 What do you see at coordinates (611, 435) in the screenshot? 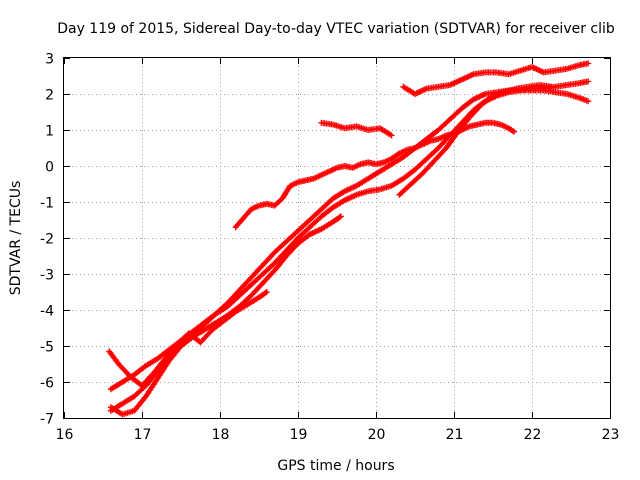
I see `x-tick-label: 23` at bounding box center [611, 435].